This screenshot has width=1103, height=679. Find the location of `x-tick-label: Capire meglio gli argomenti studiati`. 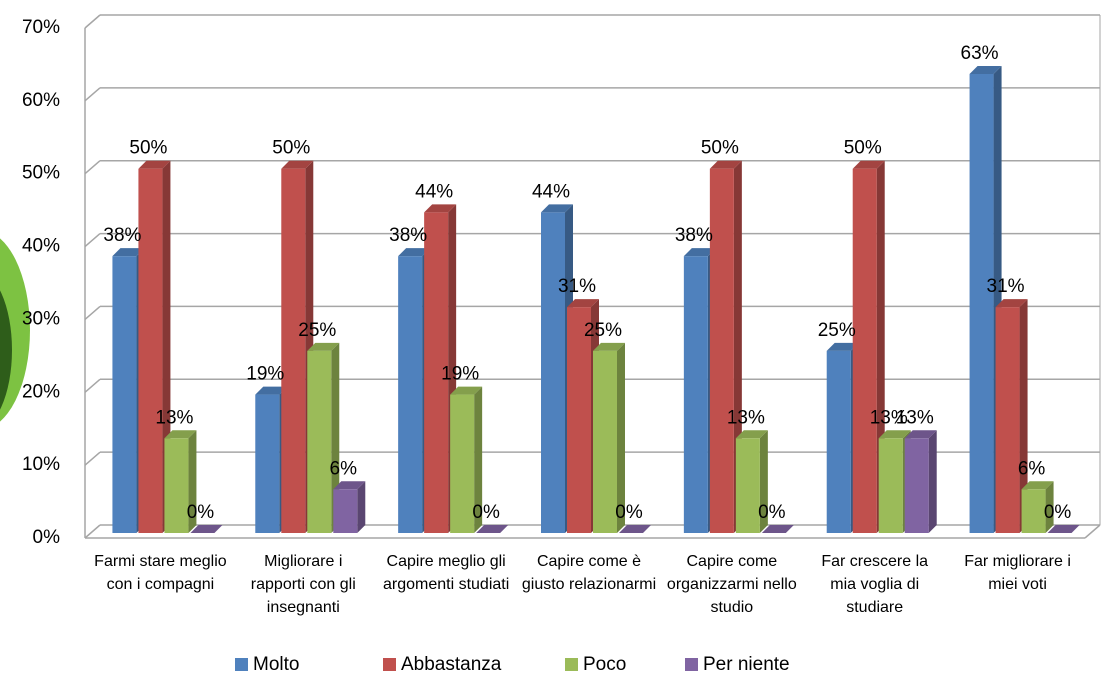

x-tick-label: Capire meglio gli argomenti studiati is located at coordinates (446, 573).